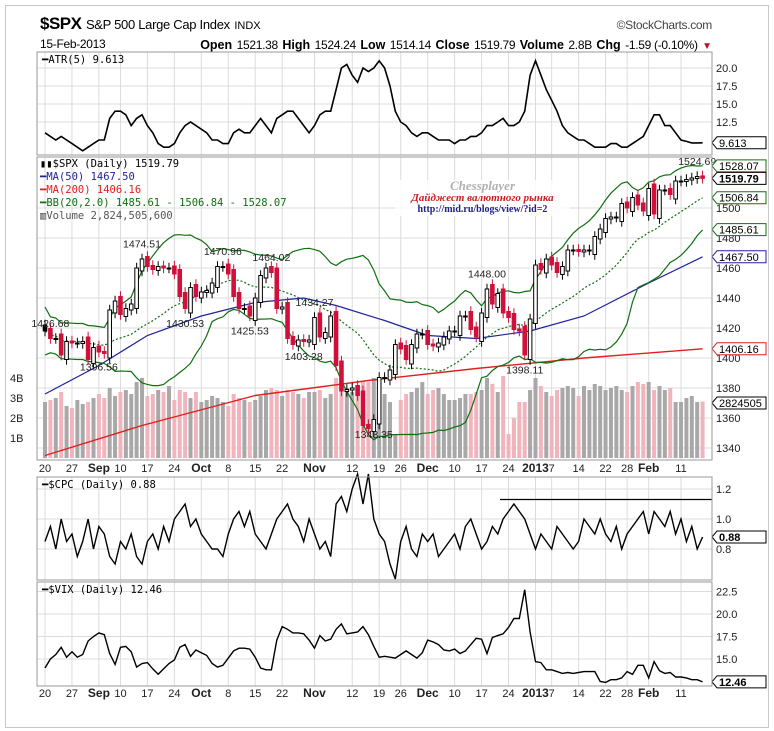 Image resolution: width=774 pixels, height=731 pixels. What do you see at coordinates (257, 45) in the screenshot?
I see `open-value: 1521.38` at bounding box center [257, 45].